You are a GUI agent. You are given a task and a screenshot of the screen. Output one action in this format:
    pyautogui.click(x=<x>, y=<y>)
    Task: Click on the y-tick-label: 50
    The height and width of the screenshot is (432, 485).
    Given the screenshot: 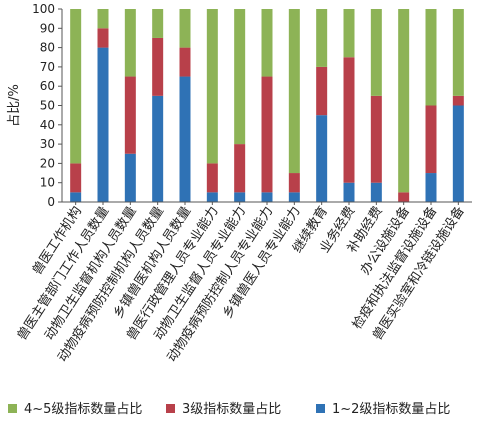 What is the action you would take?
    pyautogui.click(x=47, y=106)
    